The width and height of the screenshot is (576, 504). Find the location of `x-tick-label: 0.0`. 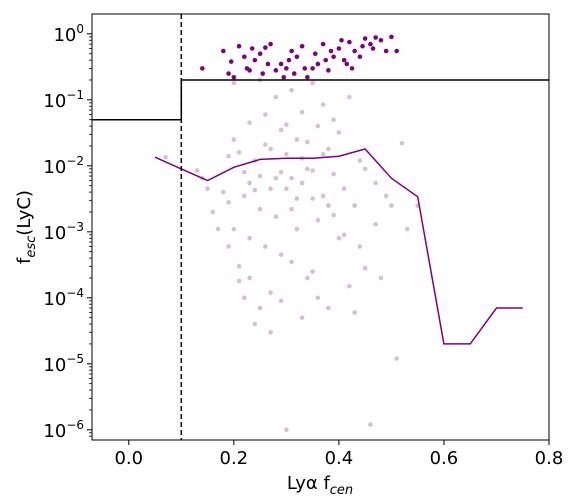

x-tick-label: 0.0 is located at coordinates (128, 458).